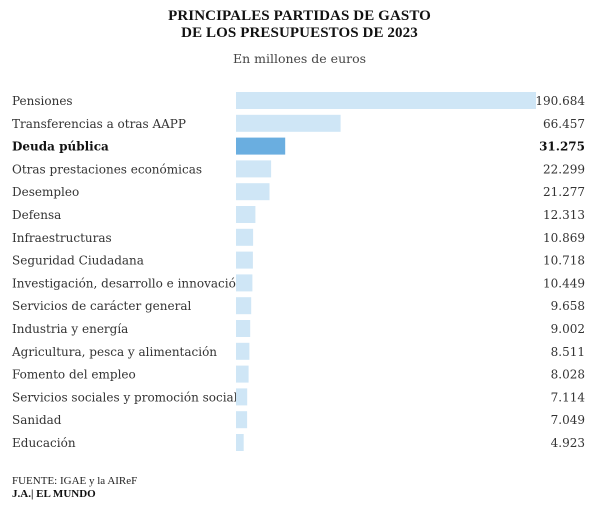 The height and width of the screenshot is (514, 599). I want to click on value-label: 4.923, so click(568, 443).